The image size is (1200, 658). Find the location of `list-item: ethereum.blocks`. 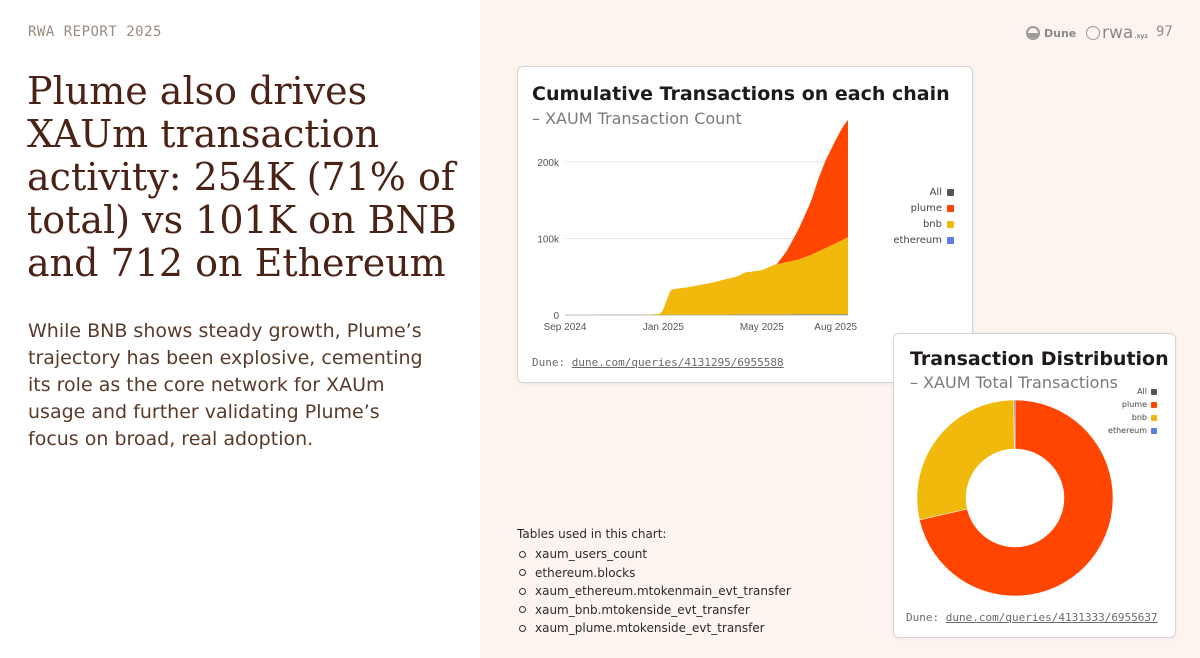

list-item: ethereum.blocks is located at coordinates (654, 573).